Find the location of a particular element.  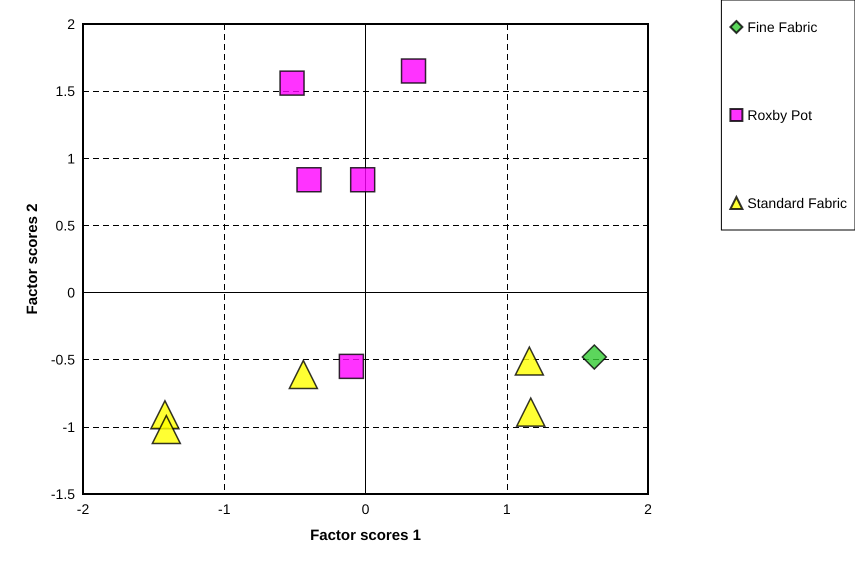

y-axis-title: Factor scores 2 is located at coordinates (32, 259).